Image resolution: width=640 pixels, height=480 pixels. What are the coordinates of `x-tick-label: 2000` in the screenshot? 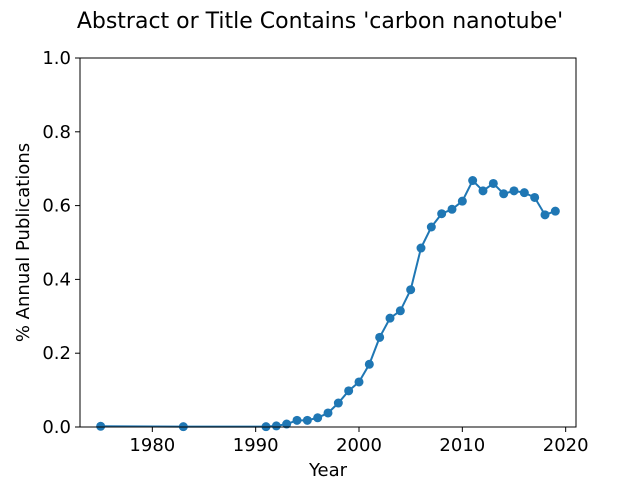 It's located at (359, 445).